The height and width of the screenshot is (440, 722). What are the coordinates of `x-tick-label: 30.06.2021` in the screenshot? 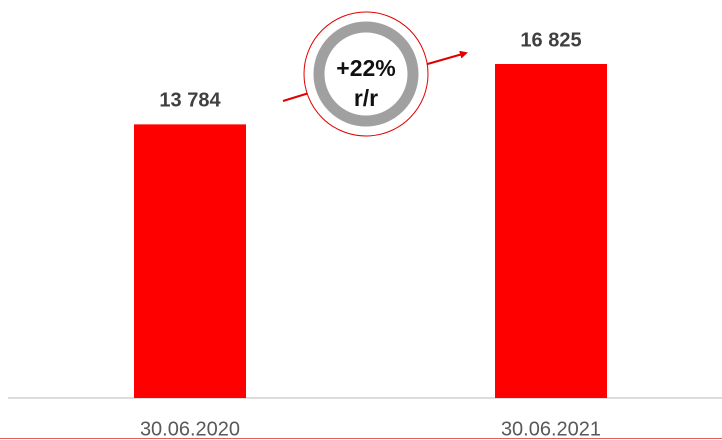 It's located at (551, 429).